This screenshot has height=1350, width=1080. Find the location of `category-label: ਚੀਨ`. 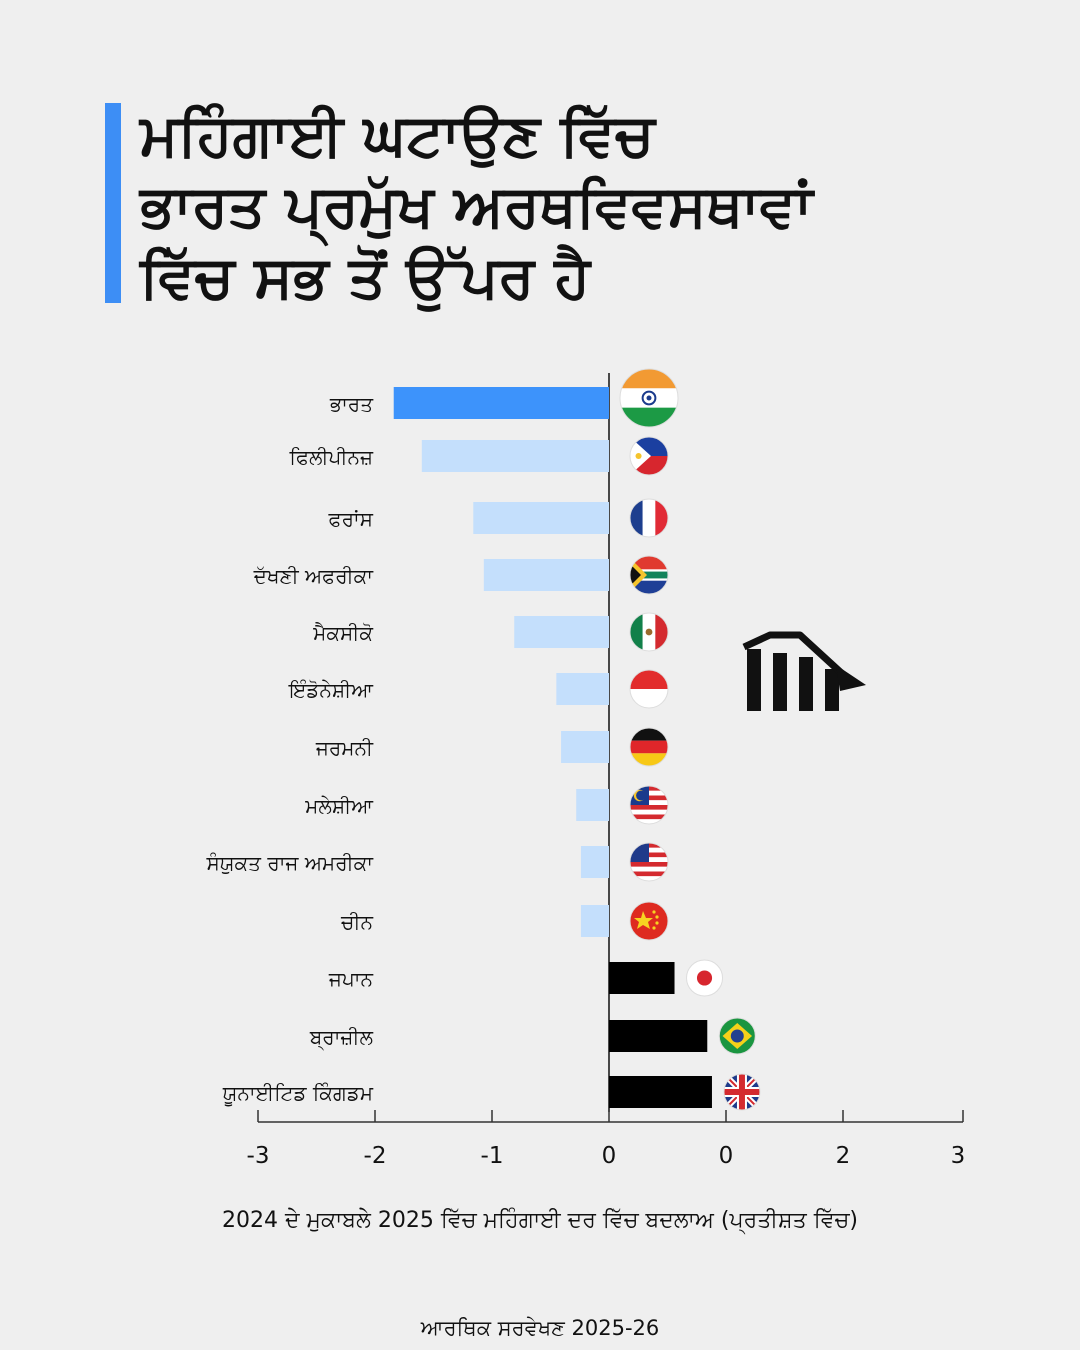

category-label: ਚੀਨ is located at coordinates (356, 922).